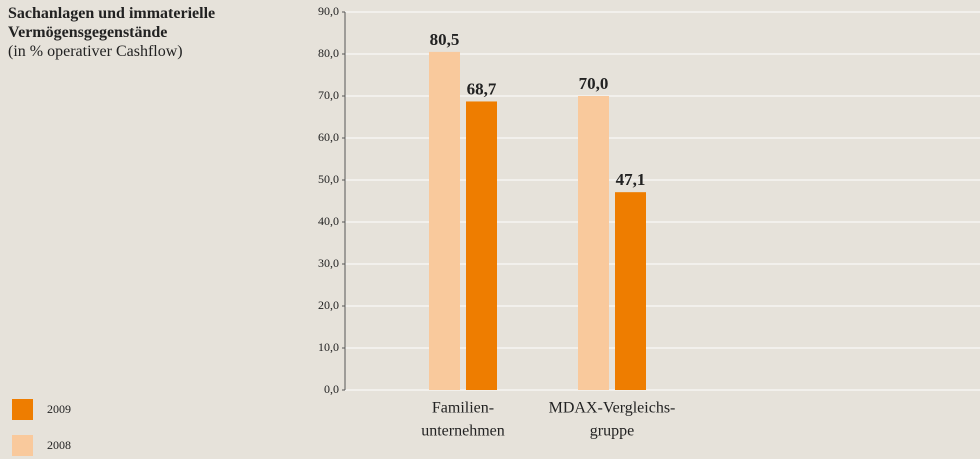  What do you see at coordinates (463, 408) in the screenshot?
I see `x-tick-label: Familien-` at bounding box center [463, 408].